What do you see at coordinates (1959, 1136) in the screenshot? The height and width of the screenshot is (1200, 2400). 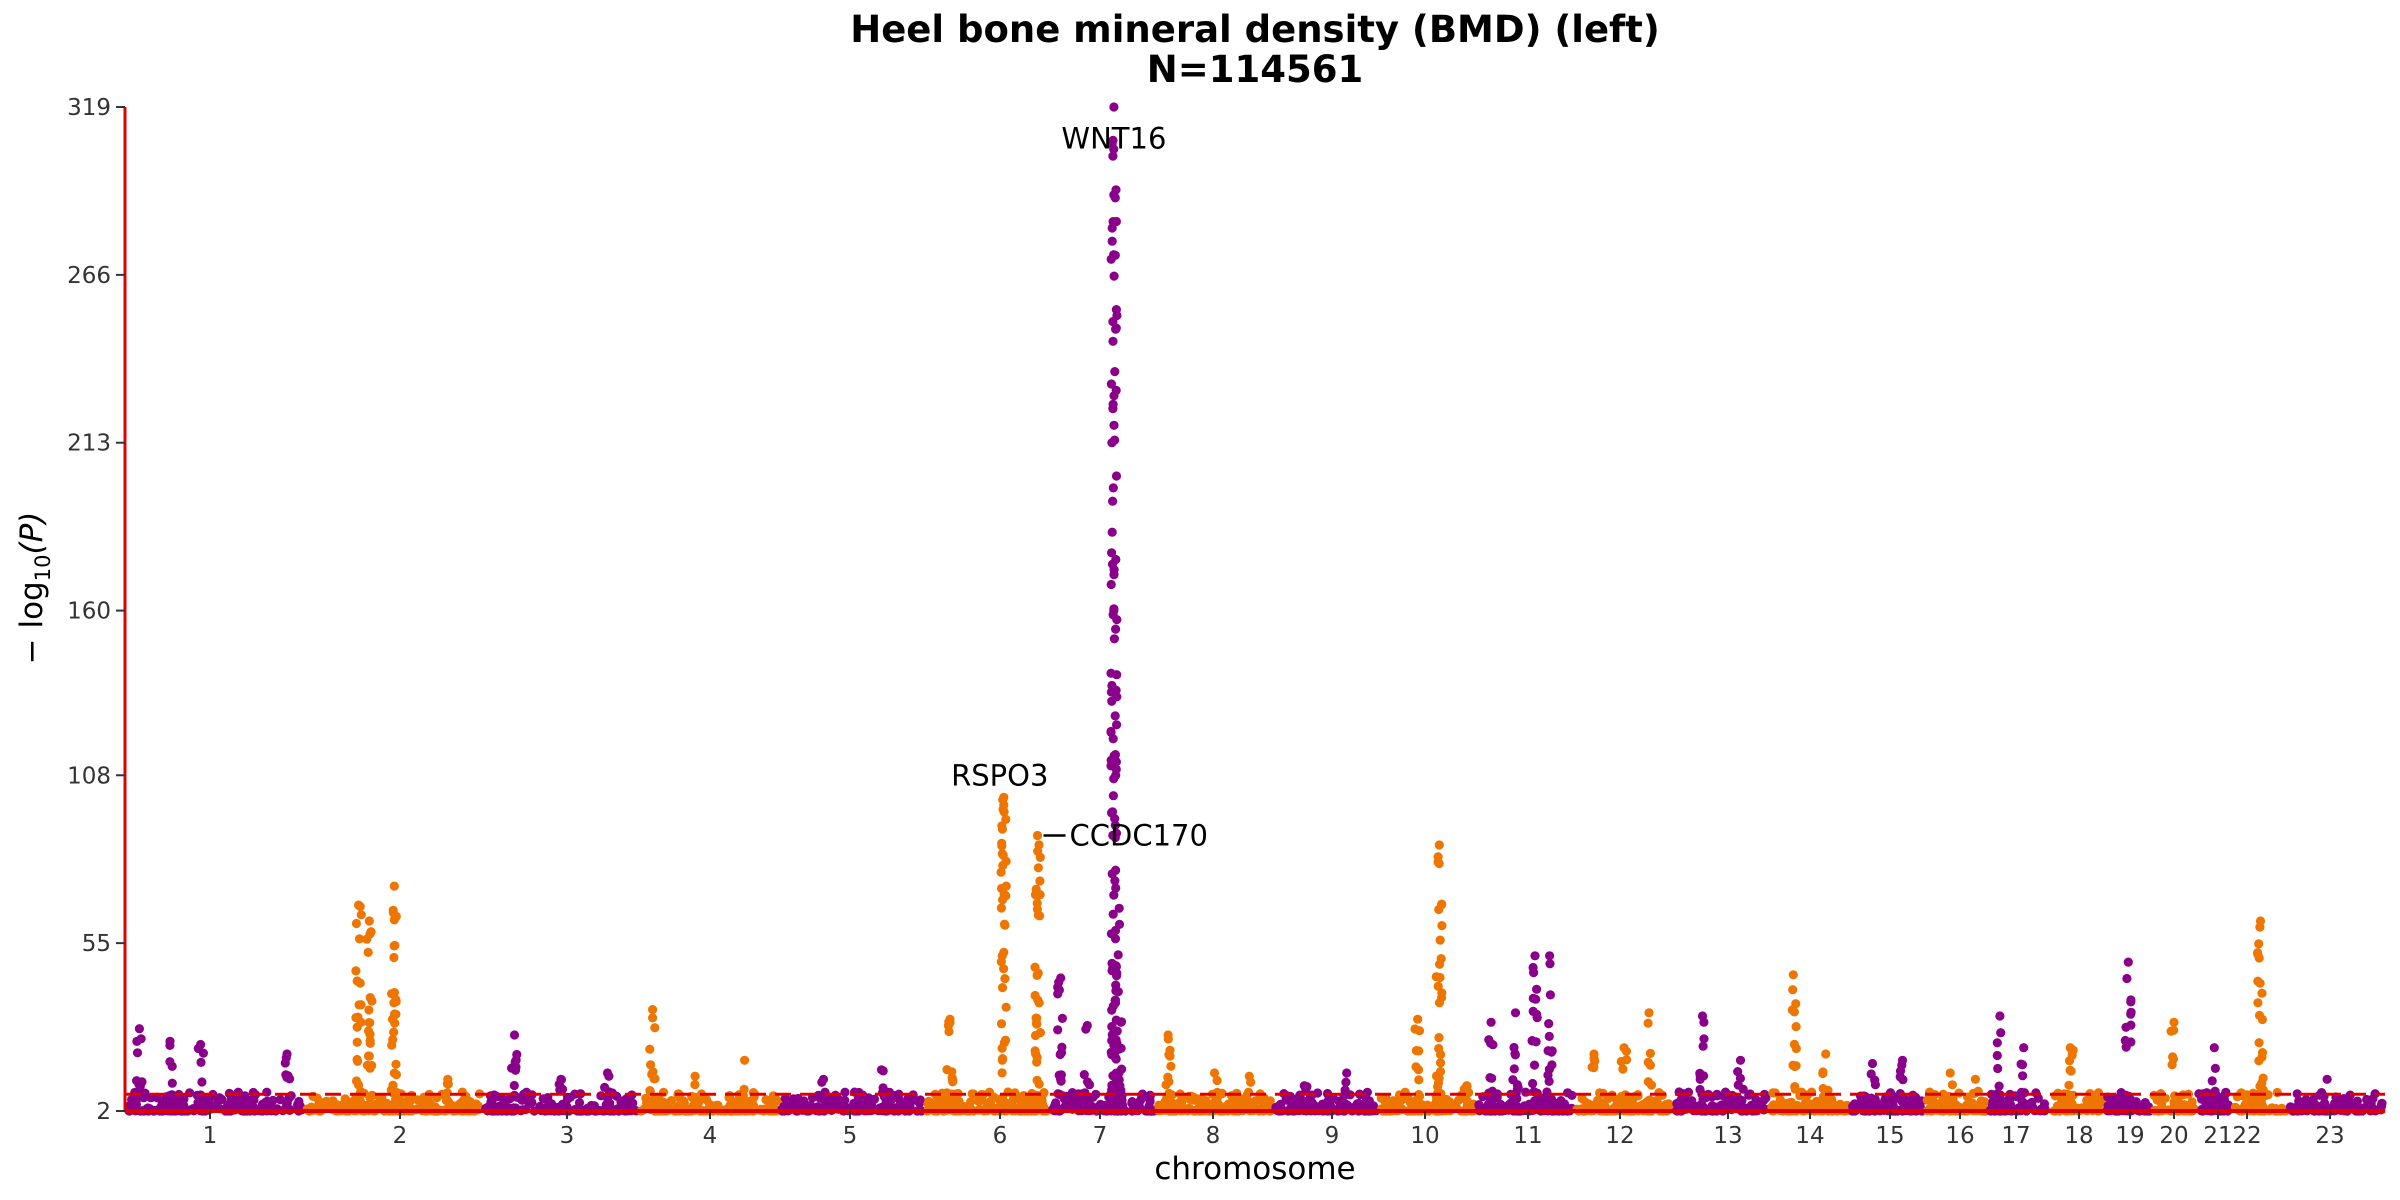 I see `x-tick-label: 16` at bounding box center [1959, 1136].